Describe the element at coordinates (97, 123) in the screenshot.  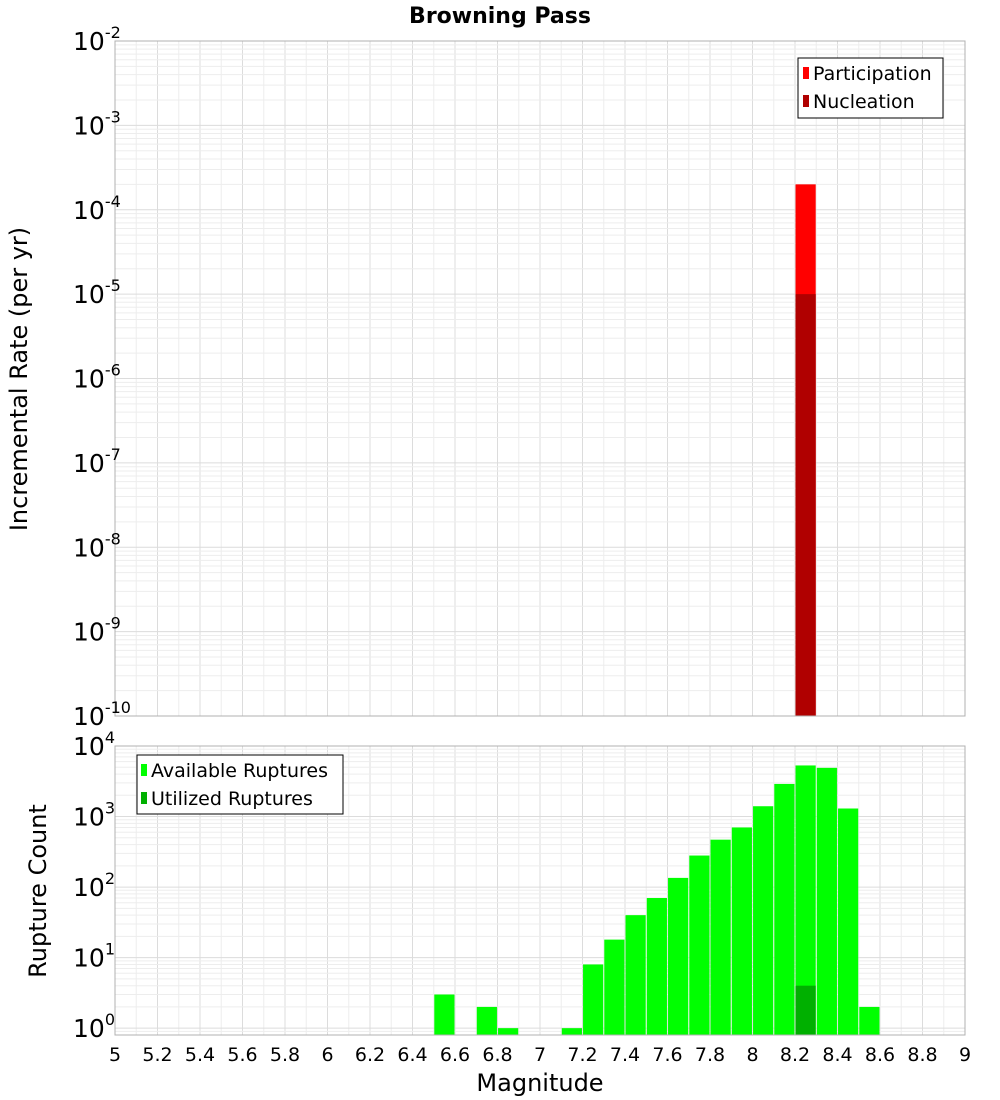
I see `rate-y-tick-label: 10⁻³` at that location.